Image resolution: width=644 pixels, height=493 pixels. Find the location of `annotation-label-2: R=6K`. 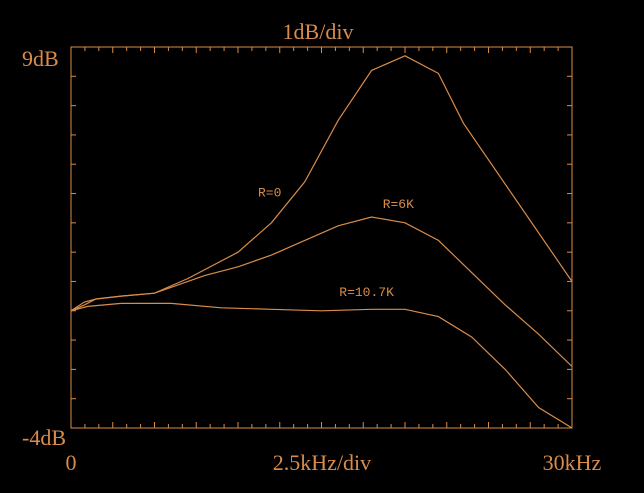

annotation-label-2: R=6K is located at coordinates (398, 204).